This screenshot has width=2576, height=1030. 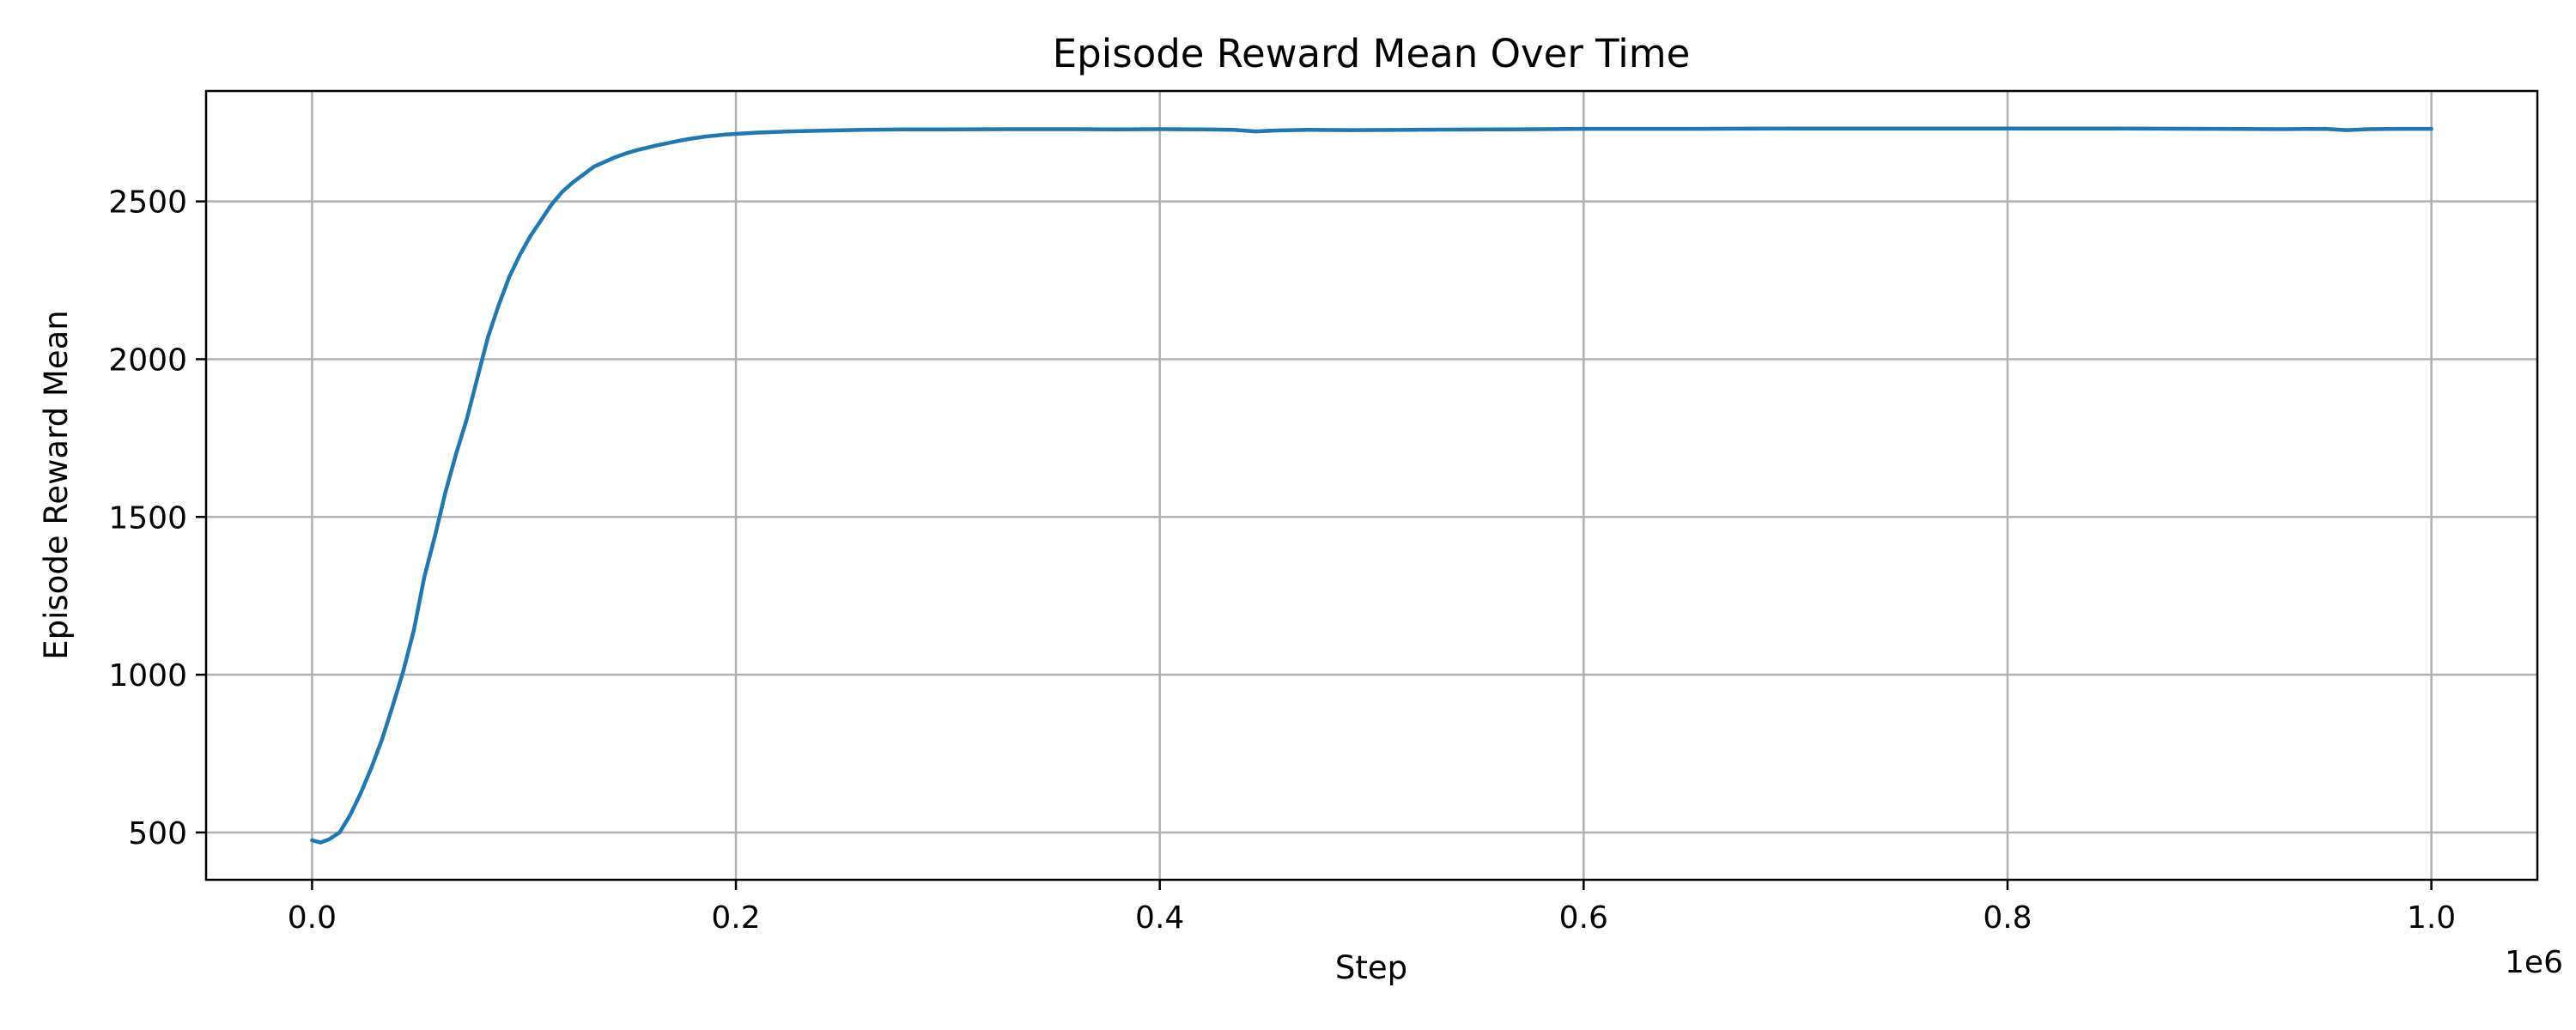 What do you see at coordinates (2431, 918) in the screenshot?
I see `x-tick-label: 1.0` at bounding box center [2431, 918].